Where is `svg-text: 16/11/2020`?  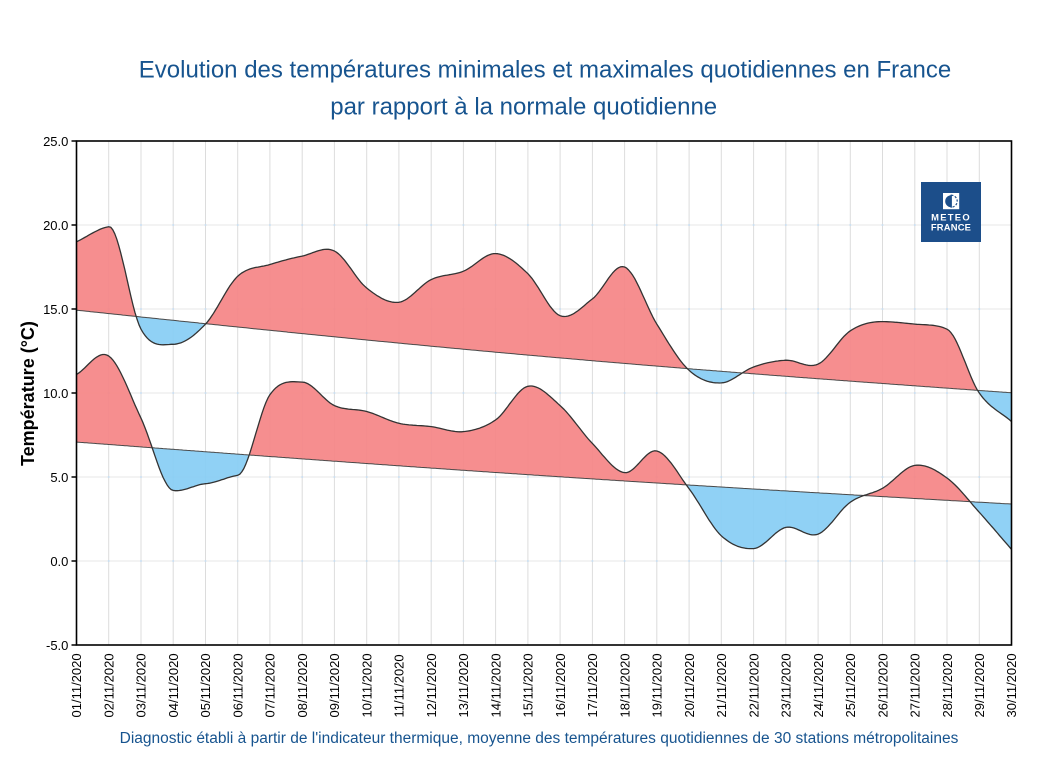
svg-text: 16/11/2020 is located at coordinates (560, 685).